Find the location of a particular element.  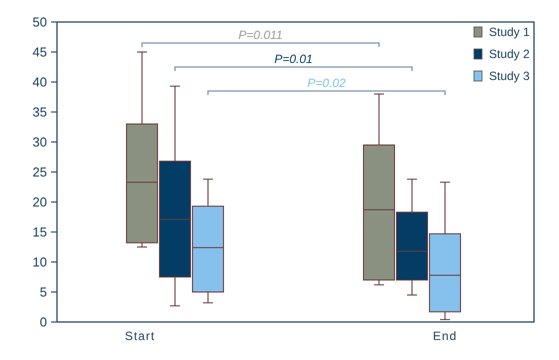

legend-label: Study 3 is located at coordinates (509, 76).